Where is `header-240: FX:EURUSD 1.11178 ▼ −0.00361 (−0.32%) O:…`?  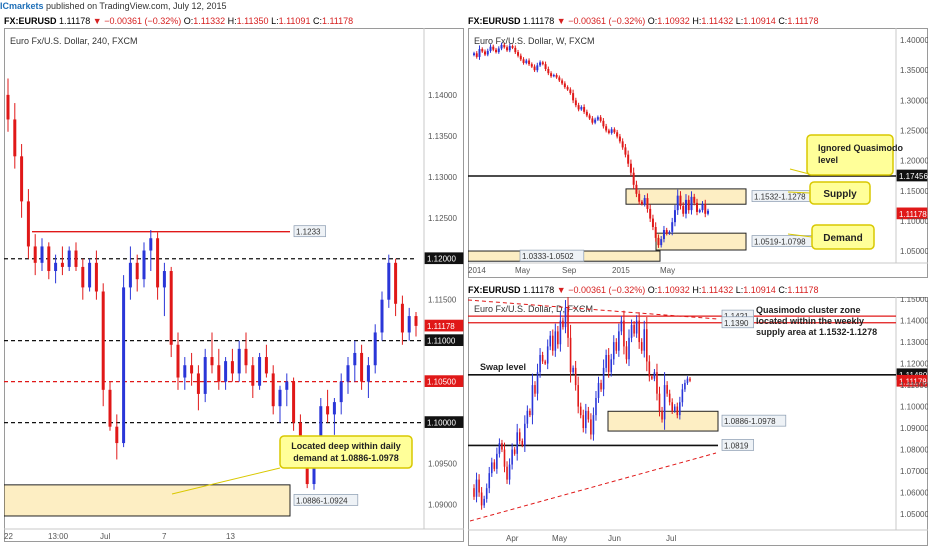 header-240: FX:EURUSD 1.11178 ▼ −0.00361 (−0.32%) O:… is located at coordinates (178, 21).